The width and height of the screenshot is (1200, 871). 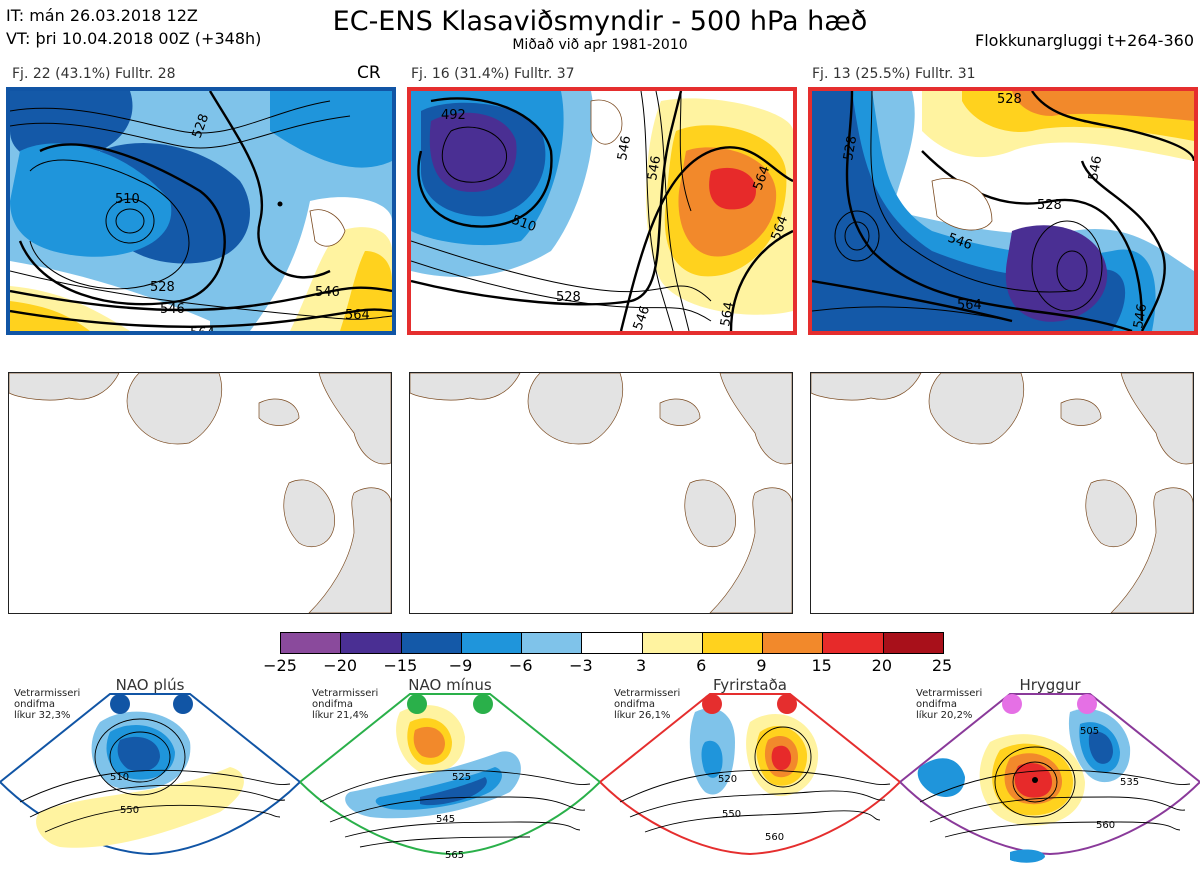 What do you see at coordinates (280, 665) in the screenshot?
I see `colorbar-tick-label: −25` at bounding box center [280, 665].